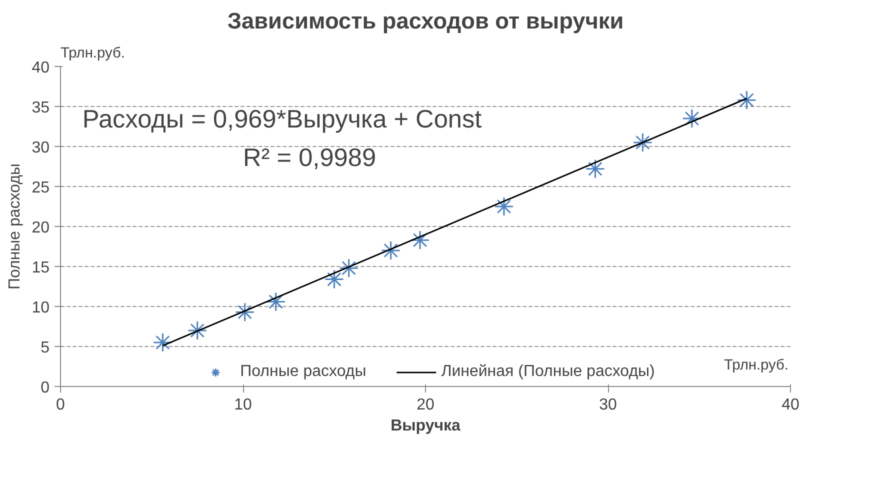  What do you see at coordinates (791, 405) in the screenshot?
I see `x-tick-label: 40` at bounding box center [791, 405].